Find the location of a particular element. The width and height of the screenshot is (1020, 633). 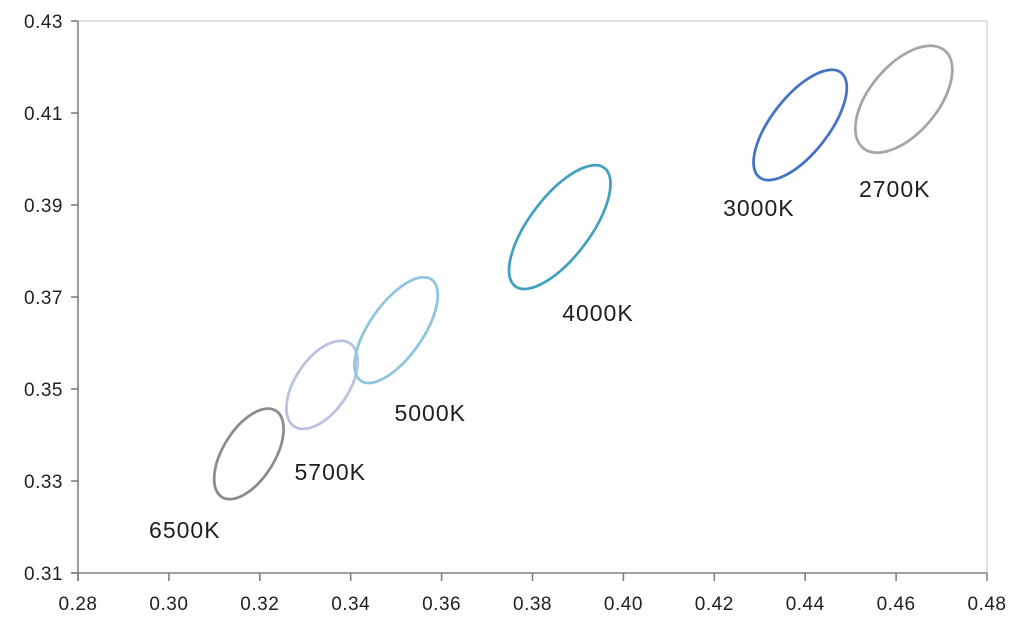

x-axis-tick-label: 0.38 is located at coordinates (532, 604).